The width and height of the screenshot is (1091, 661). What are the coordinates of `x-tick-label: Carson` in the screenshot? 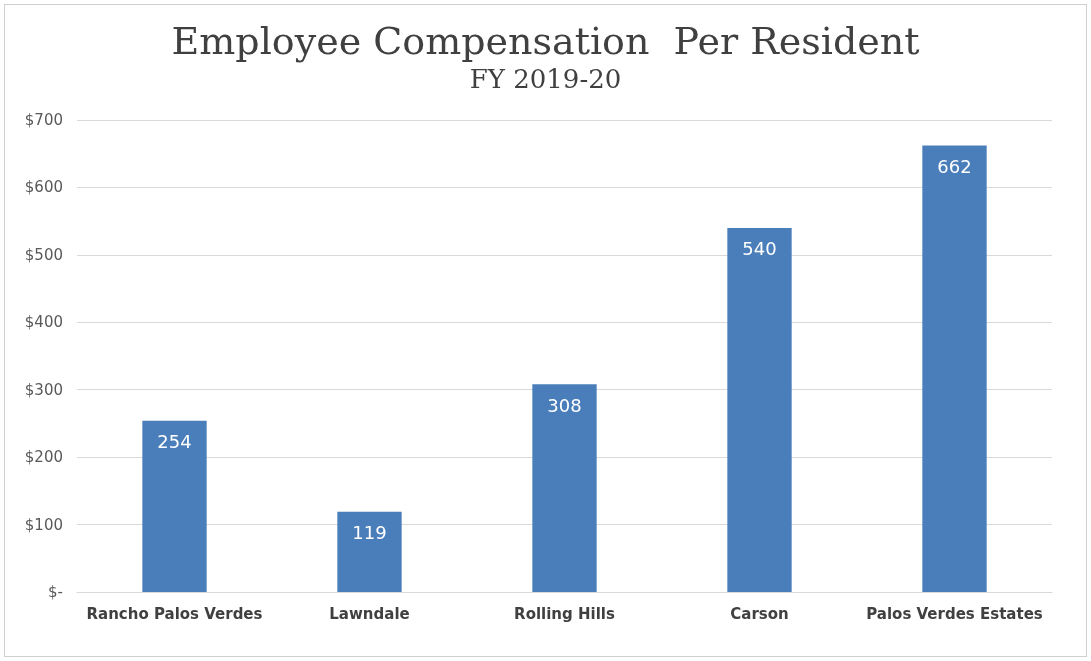 It's located at (759, 613).